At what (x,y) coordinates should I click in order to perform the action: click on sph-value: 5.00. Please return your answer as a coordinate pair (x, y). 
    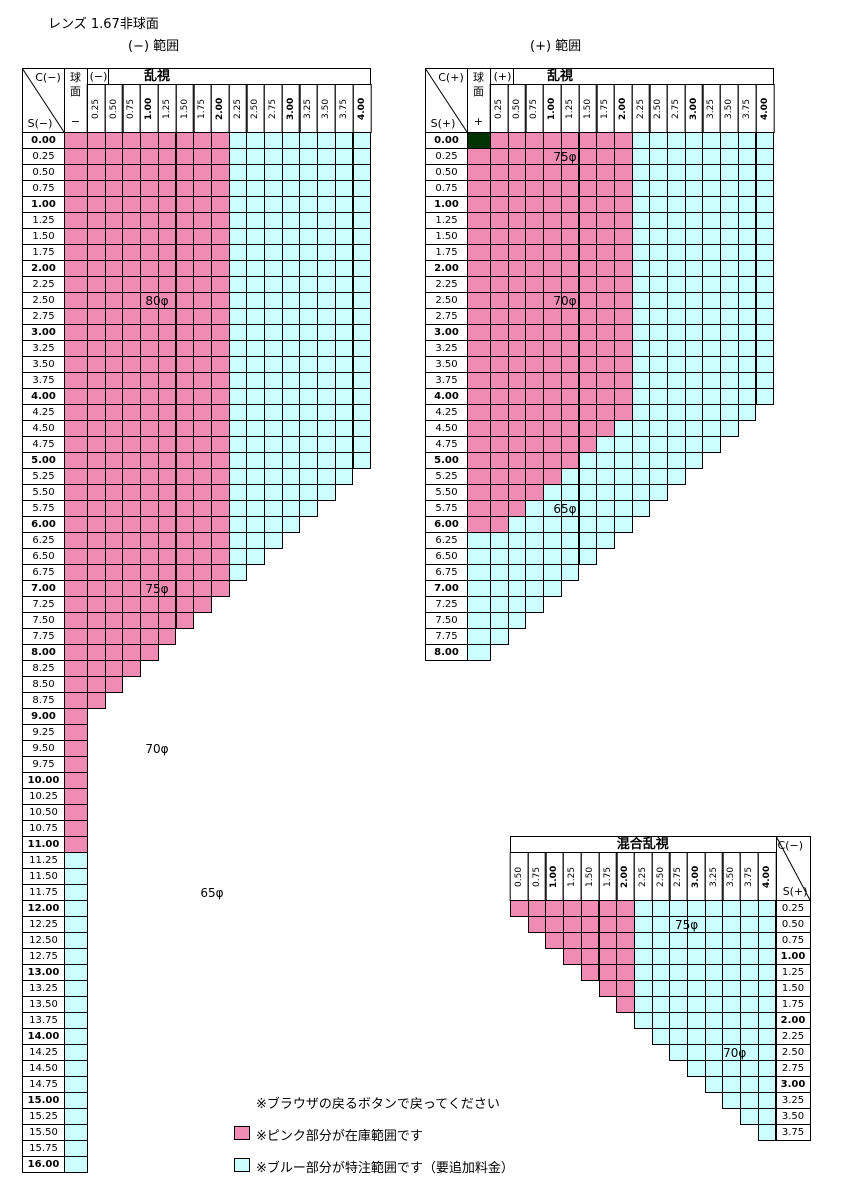
    Looking at the image, I should click on (446, 460).